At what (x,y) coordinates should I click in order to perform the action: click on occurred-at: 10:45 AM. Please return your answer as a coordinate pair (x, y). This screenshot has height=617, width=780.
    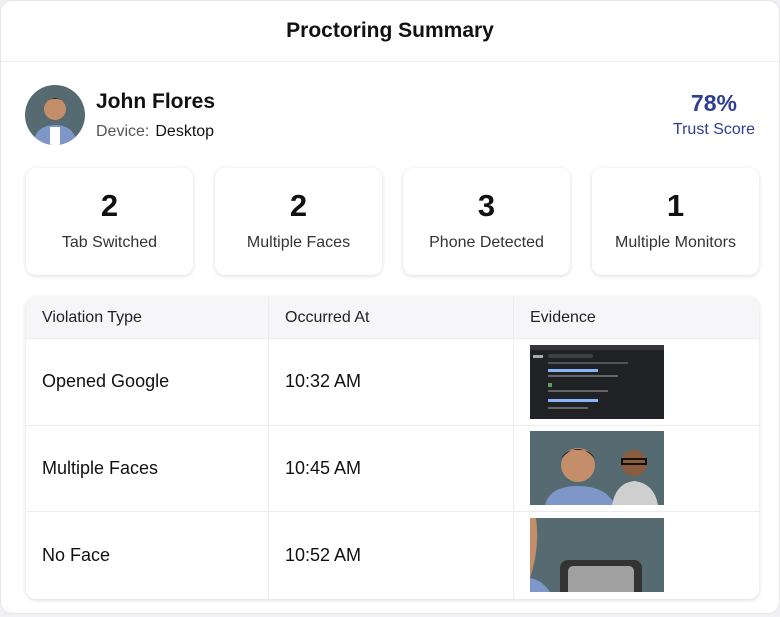
    Looking at the image, I should click on (391, 468).